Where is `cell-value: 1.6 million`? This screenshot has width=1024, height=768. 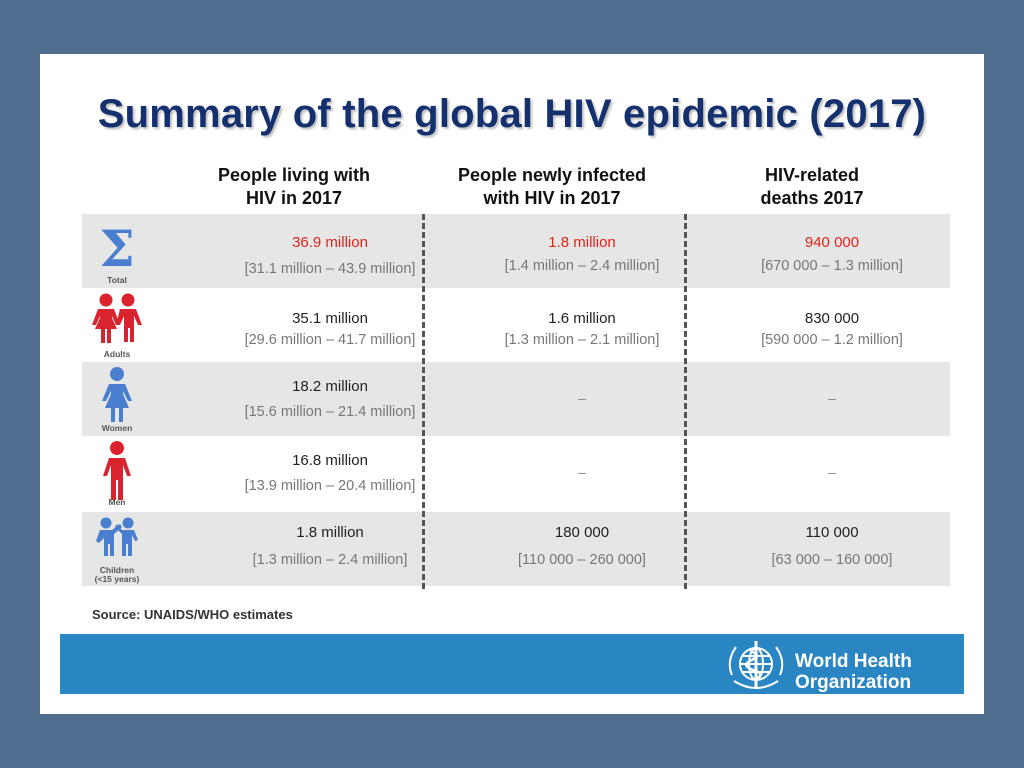 cell-value: 1.6 million is located at coordinates (582, 318).